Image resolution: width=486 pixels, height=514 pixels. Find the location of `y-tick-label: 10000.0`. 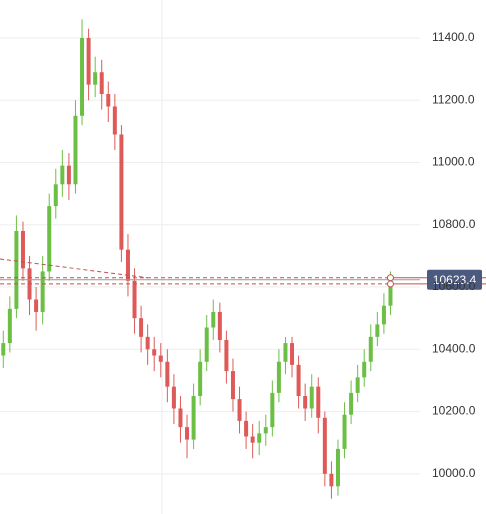

y-tick-label: 10000.0 is located at coordinates (454, 473).